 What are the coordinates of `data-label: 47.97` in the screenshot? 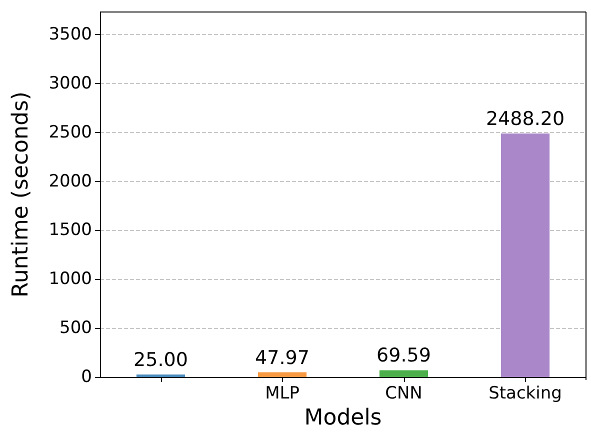 It's located at (282, 357).